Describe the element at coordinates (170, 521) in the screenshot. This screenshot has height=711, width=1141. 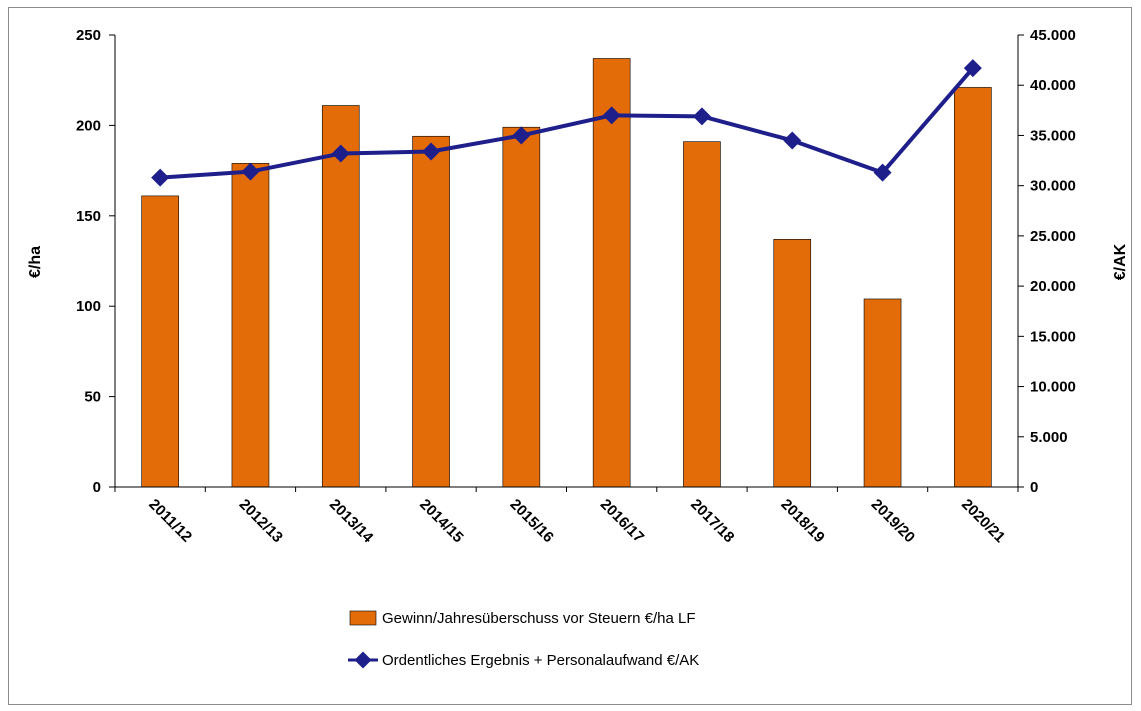
I see `x-tick-label: 2011/12` at that location.